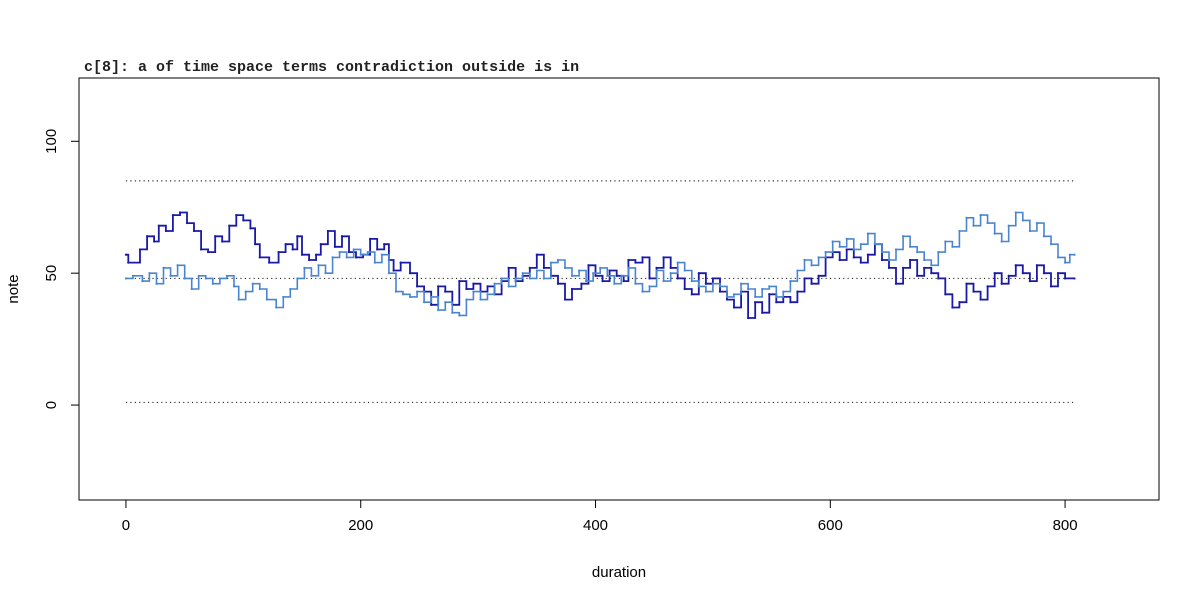 The image size is (1200, 600). What do you see at coordinates (595, 525) in the screenshot?
I see `x-tick-label: 400` at bounding box center [595, 525].